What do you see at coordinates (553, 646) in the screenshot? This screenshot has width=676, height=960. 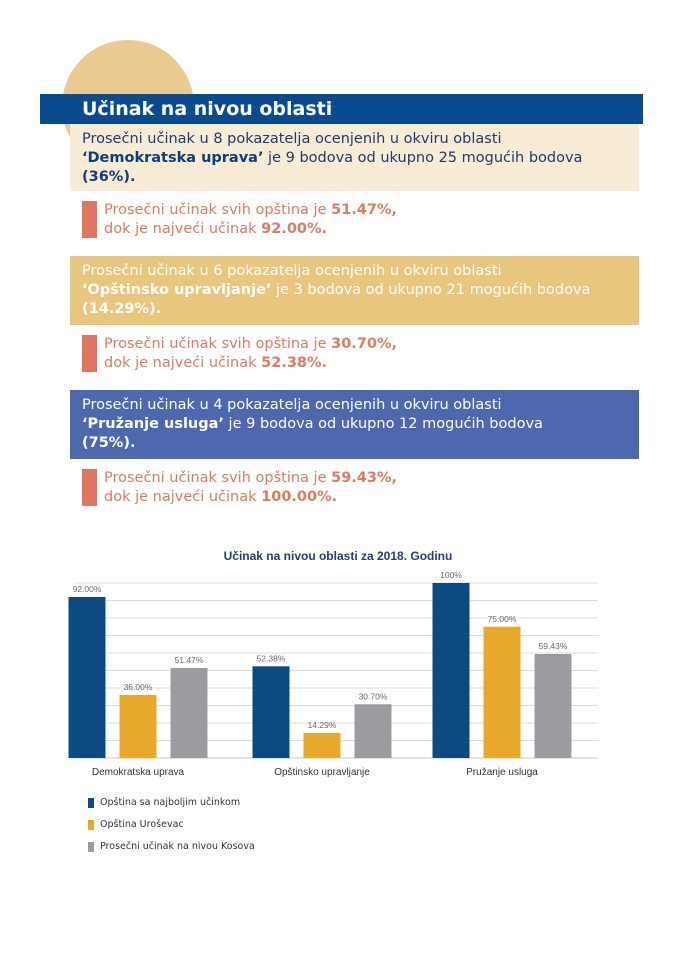 I see `data-label: 59.43%` at bounding box center [553, 646].